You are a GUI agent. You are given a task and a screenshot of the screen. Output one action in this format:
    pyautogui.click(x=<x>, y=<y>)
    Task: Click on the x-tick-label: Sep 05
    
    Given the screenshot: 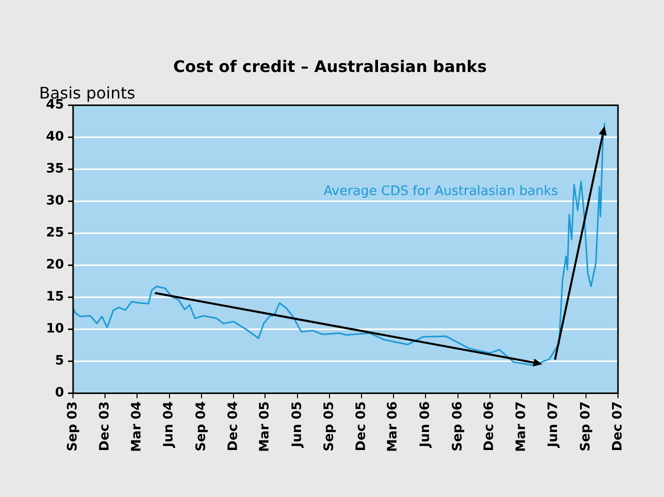 What is the action you would take?
    pyautogui.click(x=330, y=426)
    